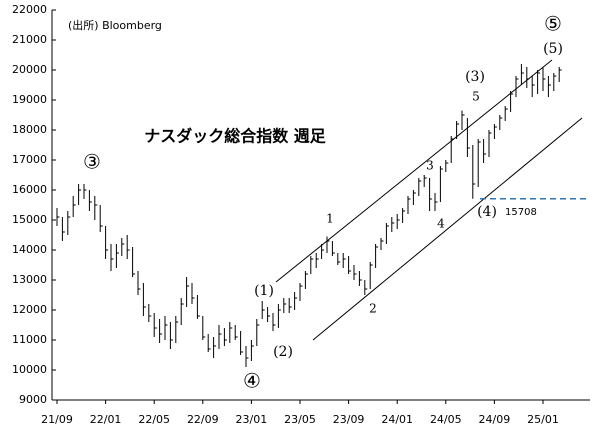 The height and width of the screenshot is (445, 605). Describe the element at coordinates (283, 352) in the screenshot. I see `wave-label: (2)` at that location.